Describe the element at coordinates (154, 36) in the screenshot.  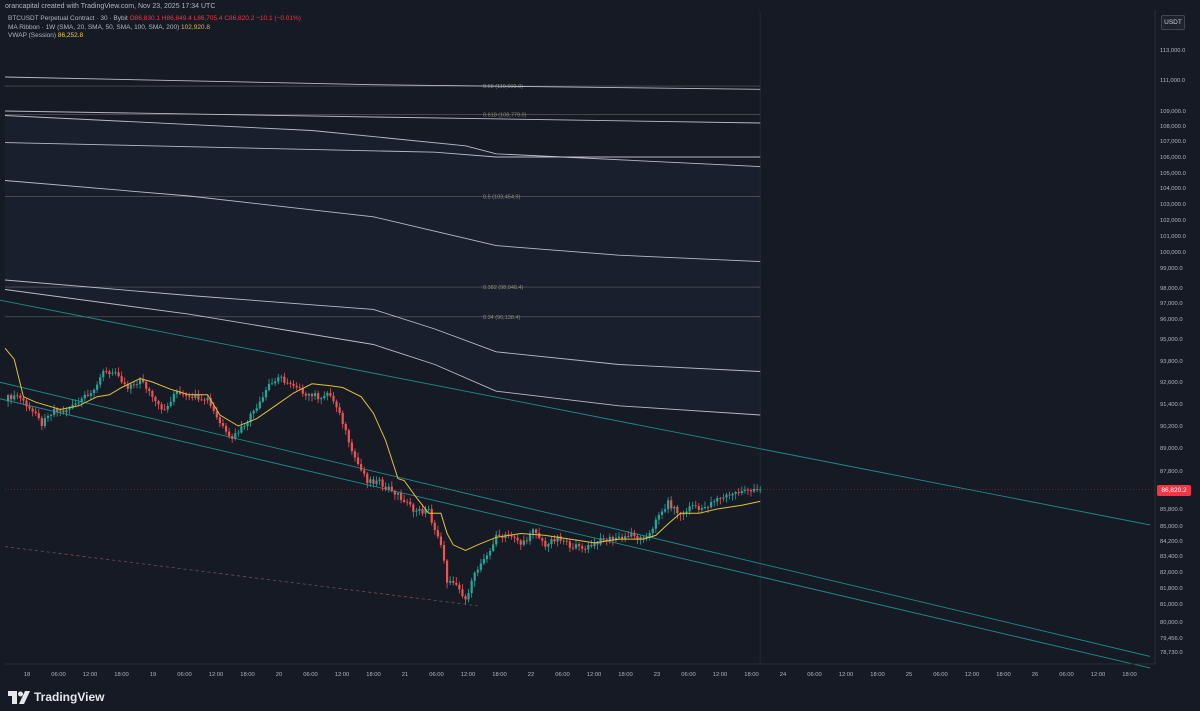
I see `vwap-row: VWAP (Session) 86,252.8` at that location.